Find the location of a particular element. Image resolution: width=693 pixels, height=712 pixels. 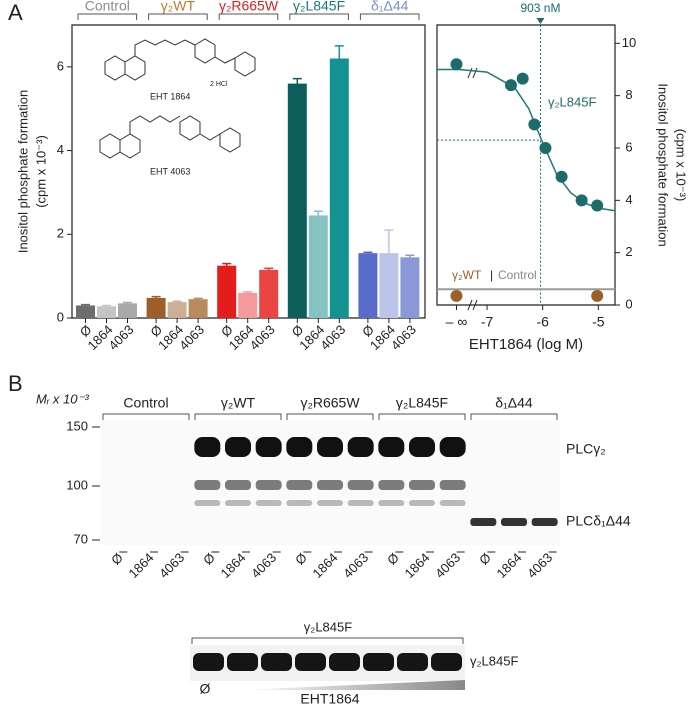

structure-drawing is located at coordinates (177, 98).